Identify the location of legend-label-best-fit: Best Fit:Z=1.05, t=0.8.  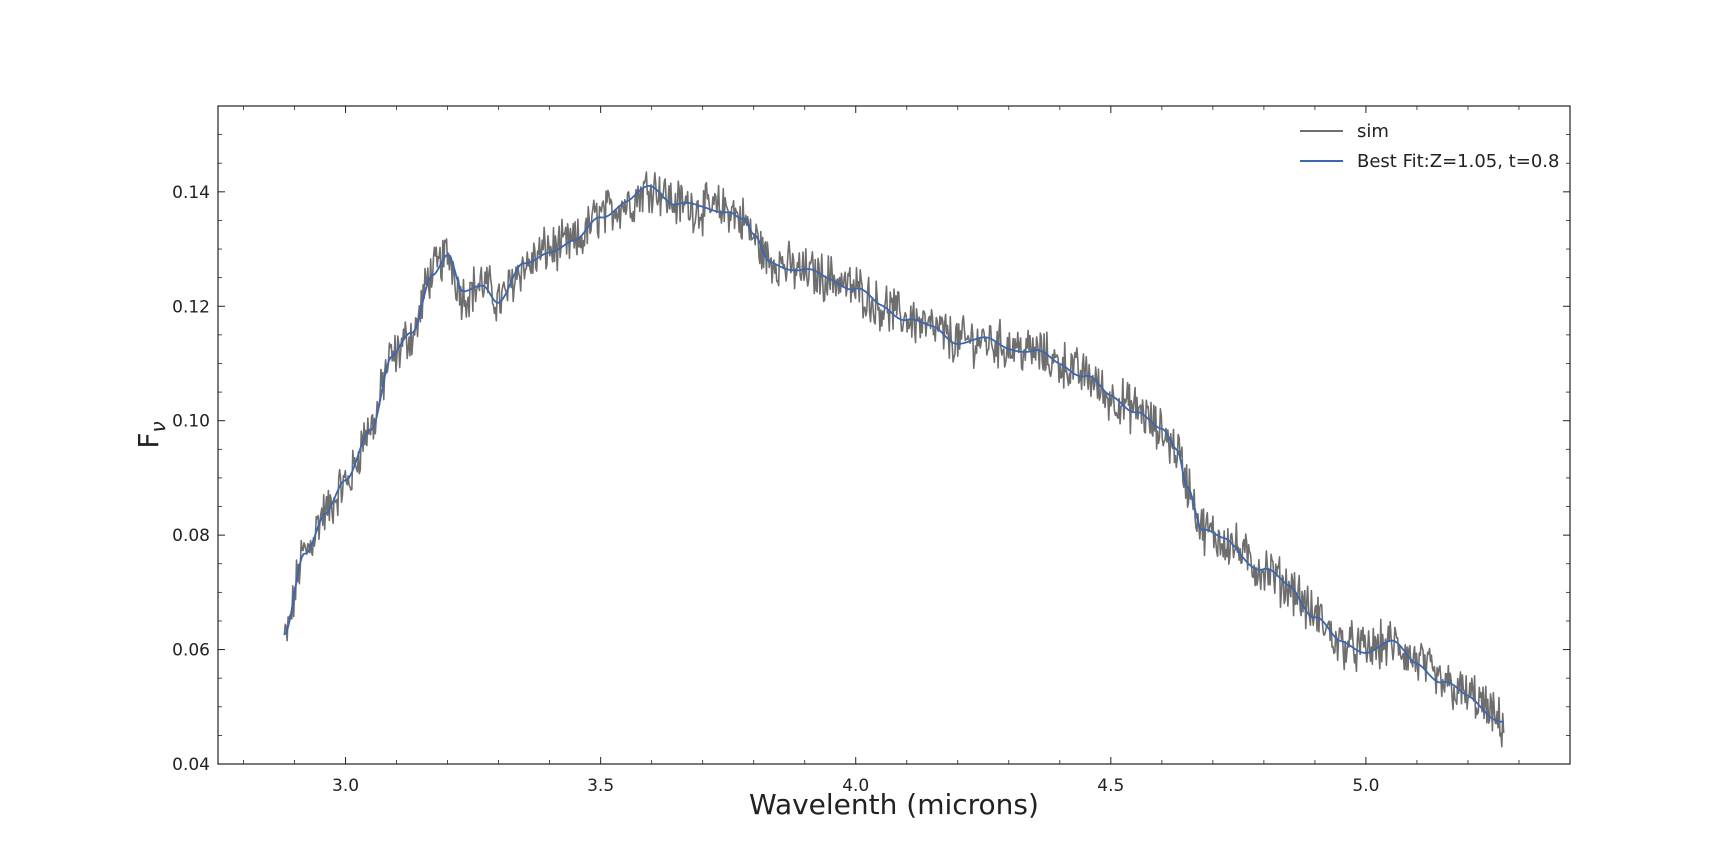
(1458, 161).